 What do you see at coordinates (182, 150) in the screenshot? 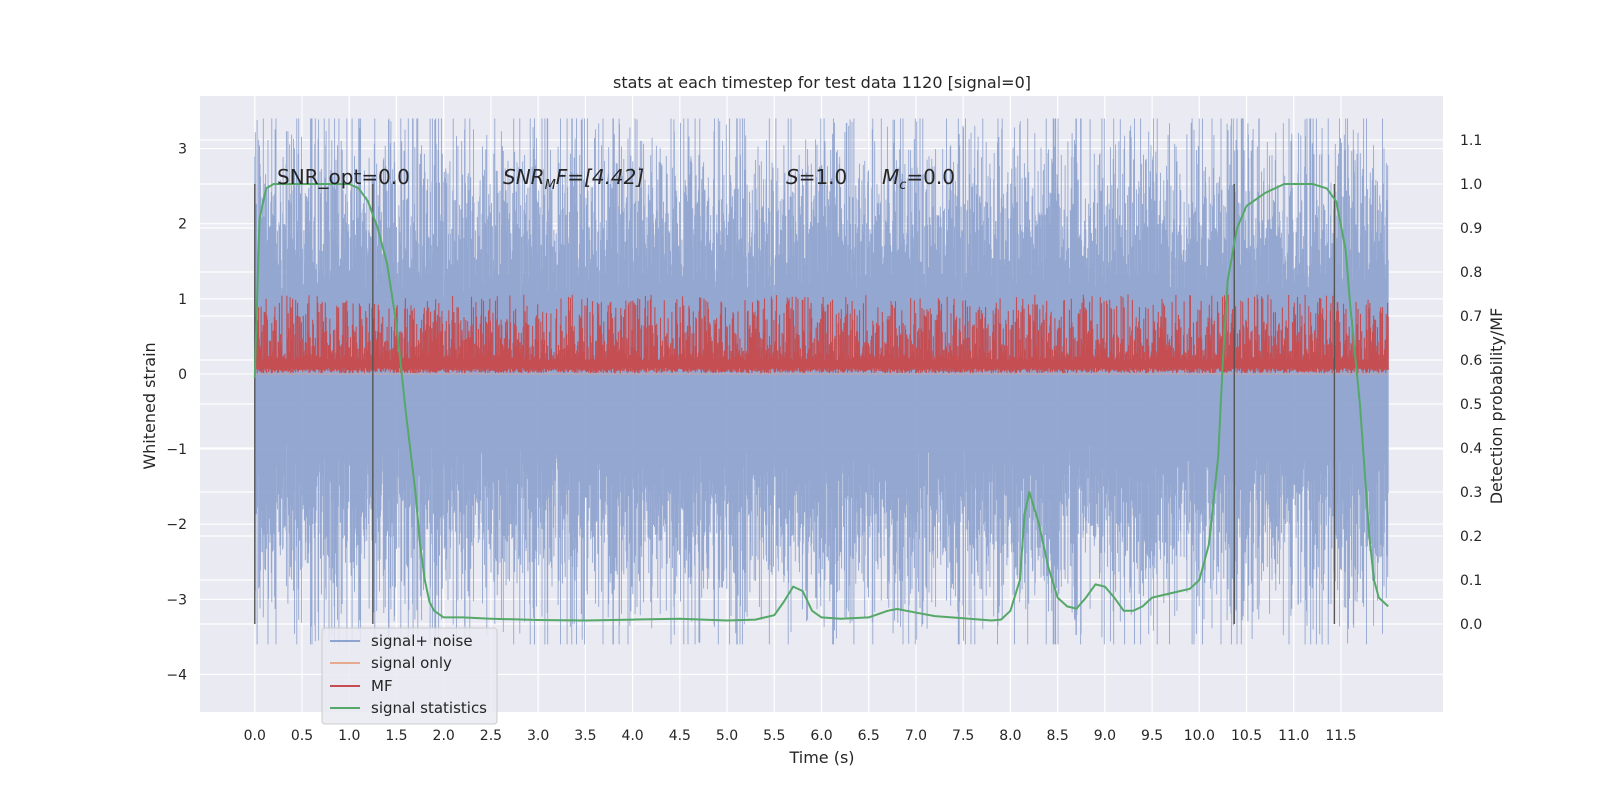
I see `y-left-tick-label: 3` at bounding box center [182, 150].